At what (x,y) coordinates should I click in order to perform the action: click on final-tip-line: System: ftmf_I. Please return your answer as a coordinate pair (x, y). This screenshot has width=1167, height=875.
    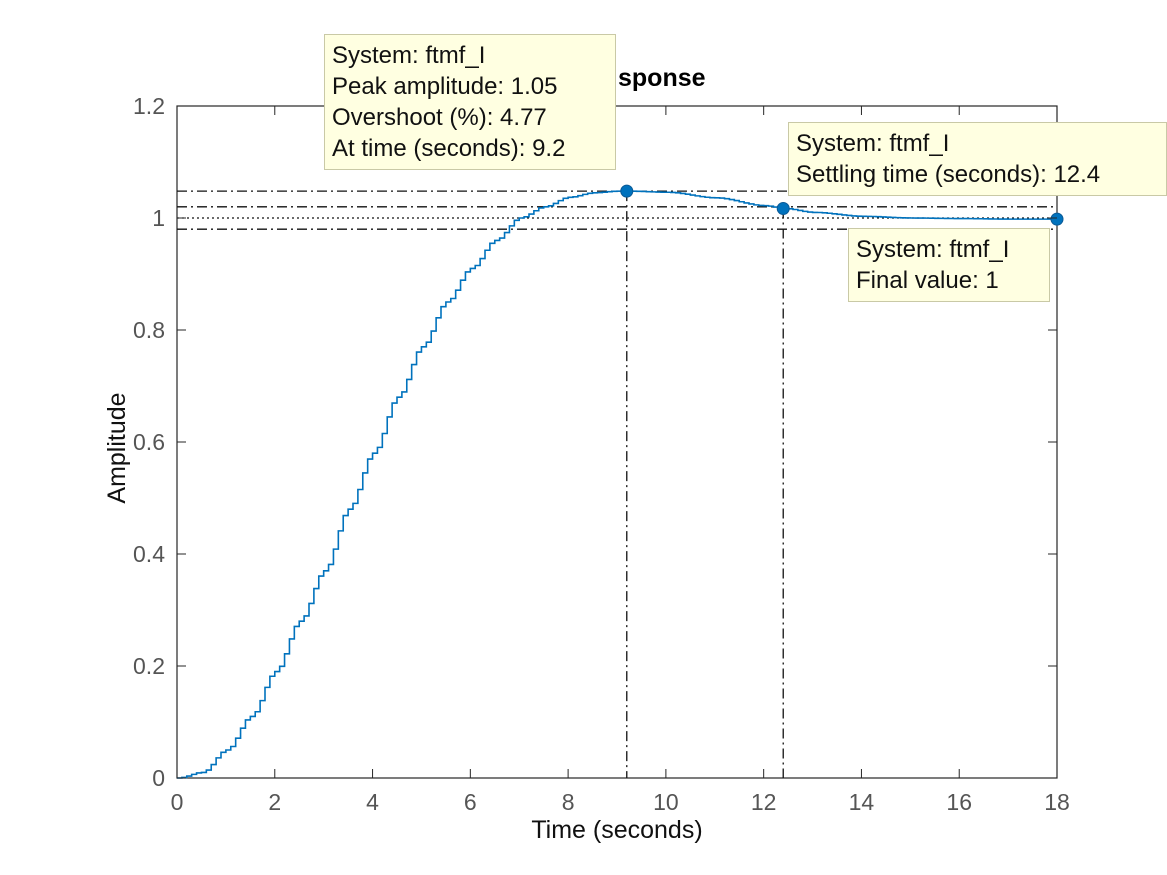
    Looking at the image, I should click on (933, 249).